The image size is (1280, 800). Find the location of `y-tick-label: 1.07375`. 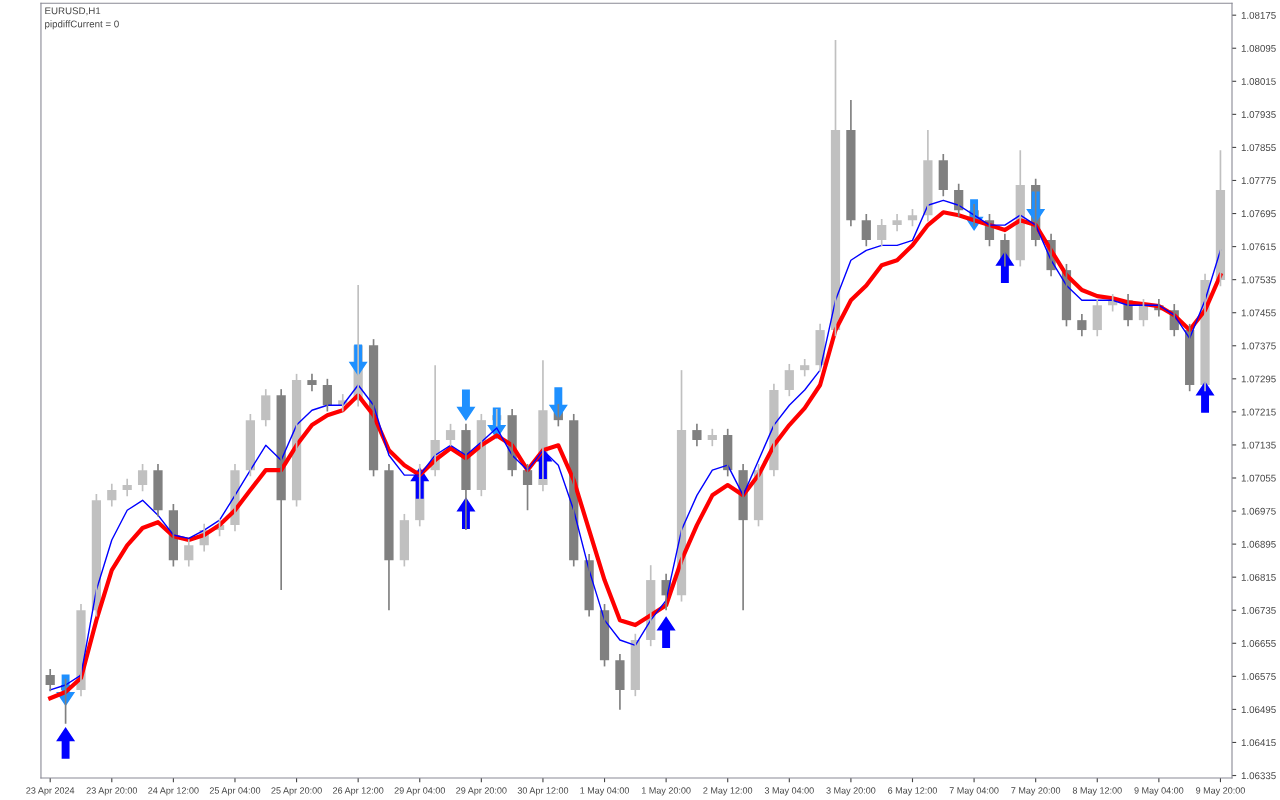

y-tick-label: 1.07375 is located at coordinates (1258, 346).